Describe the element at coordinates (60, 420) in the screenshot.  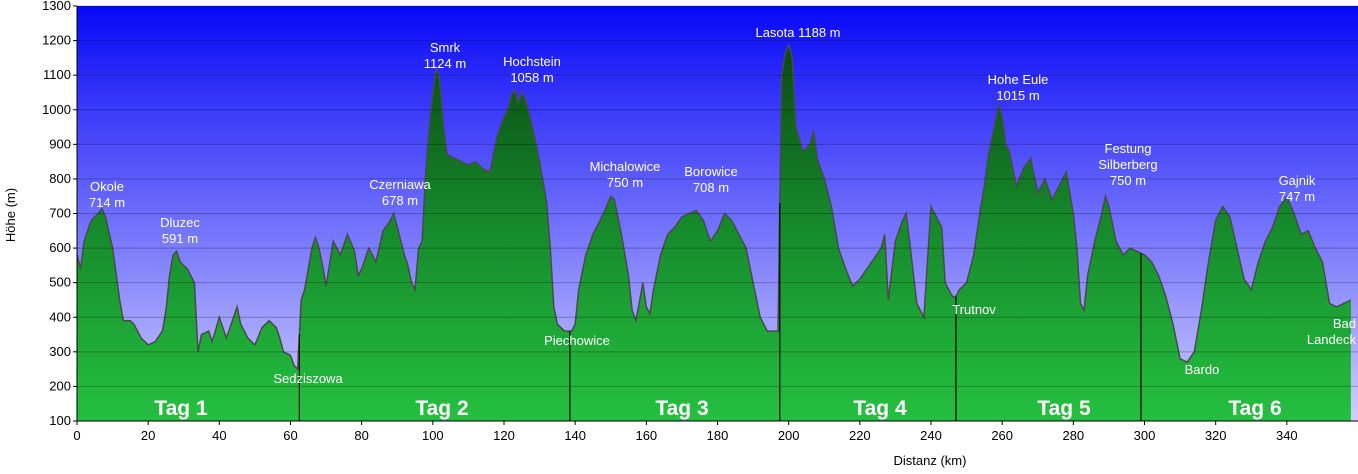
I see `y-tick-label: 100` at that location.